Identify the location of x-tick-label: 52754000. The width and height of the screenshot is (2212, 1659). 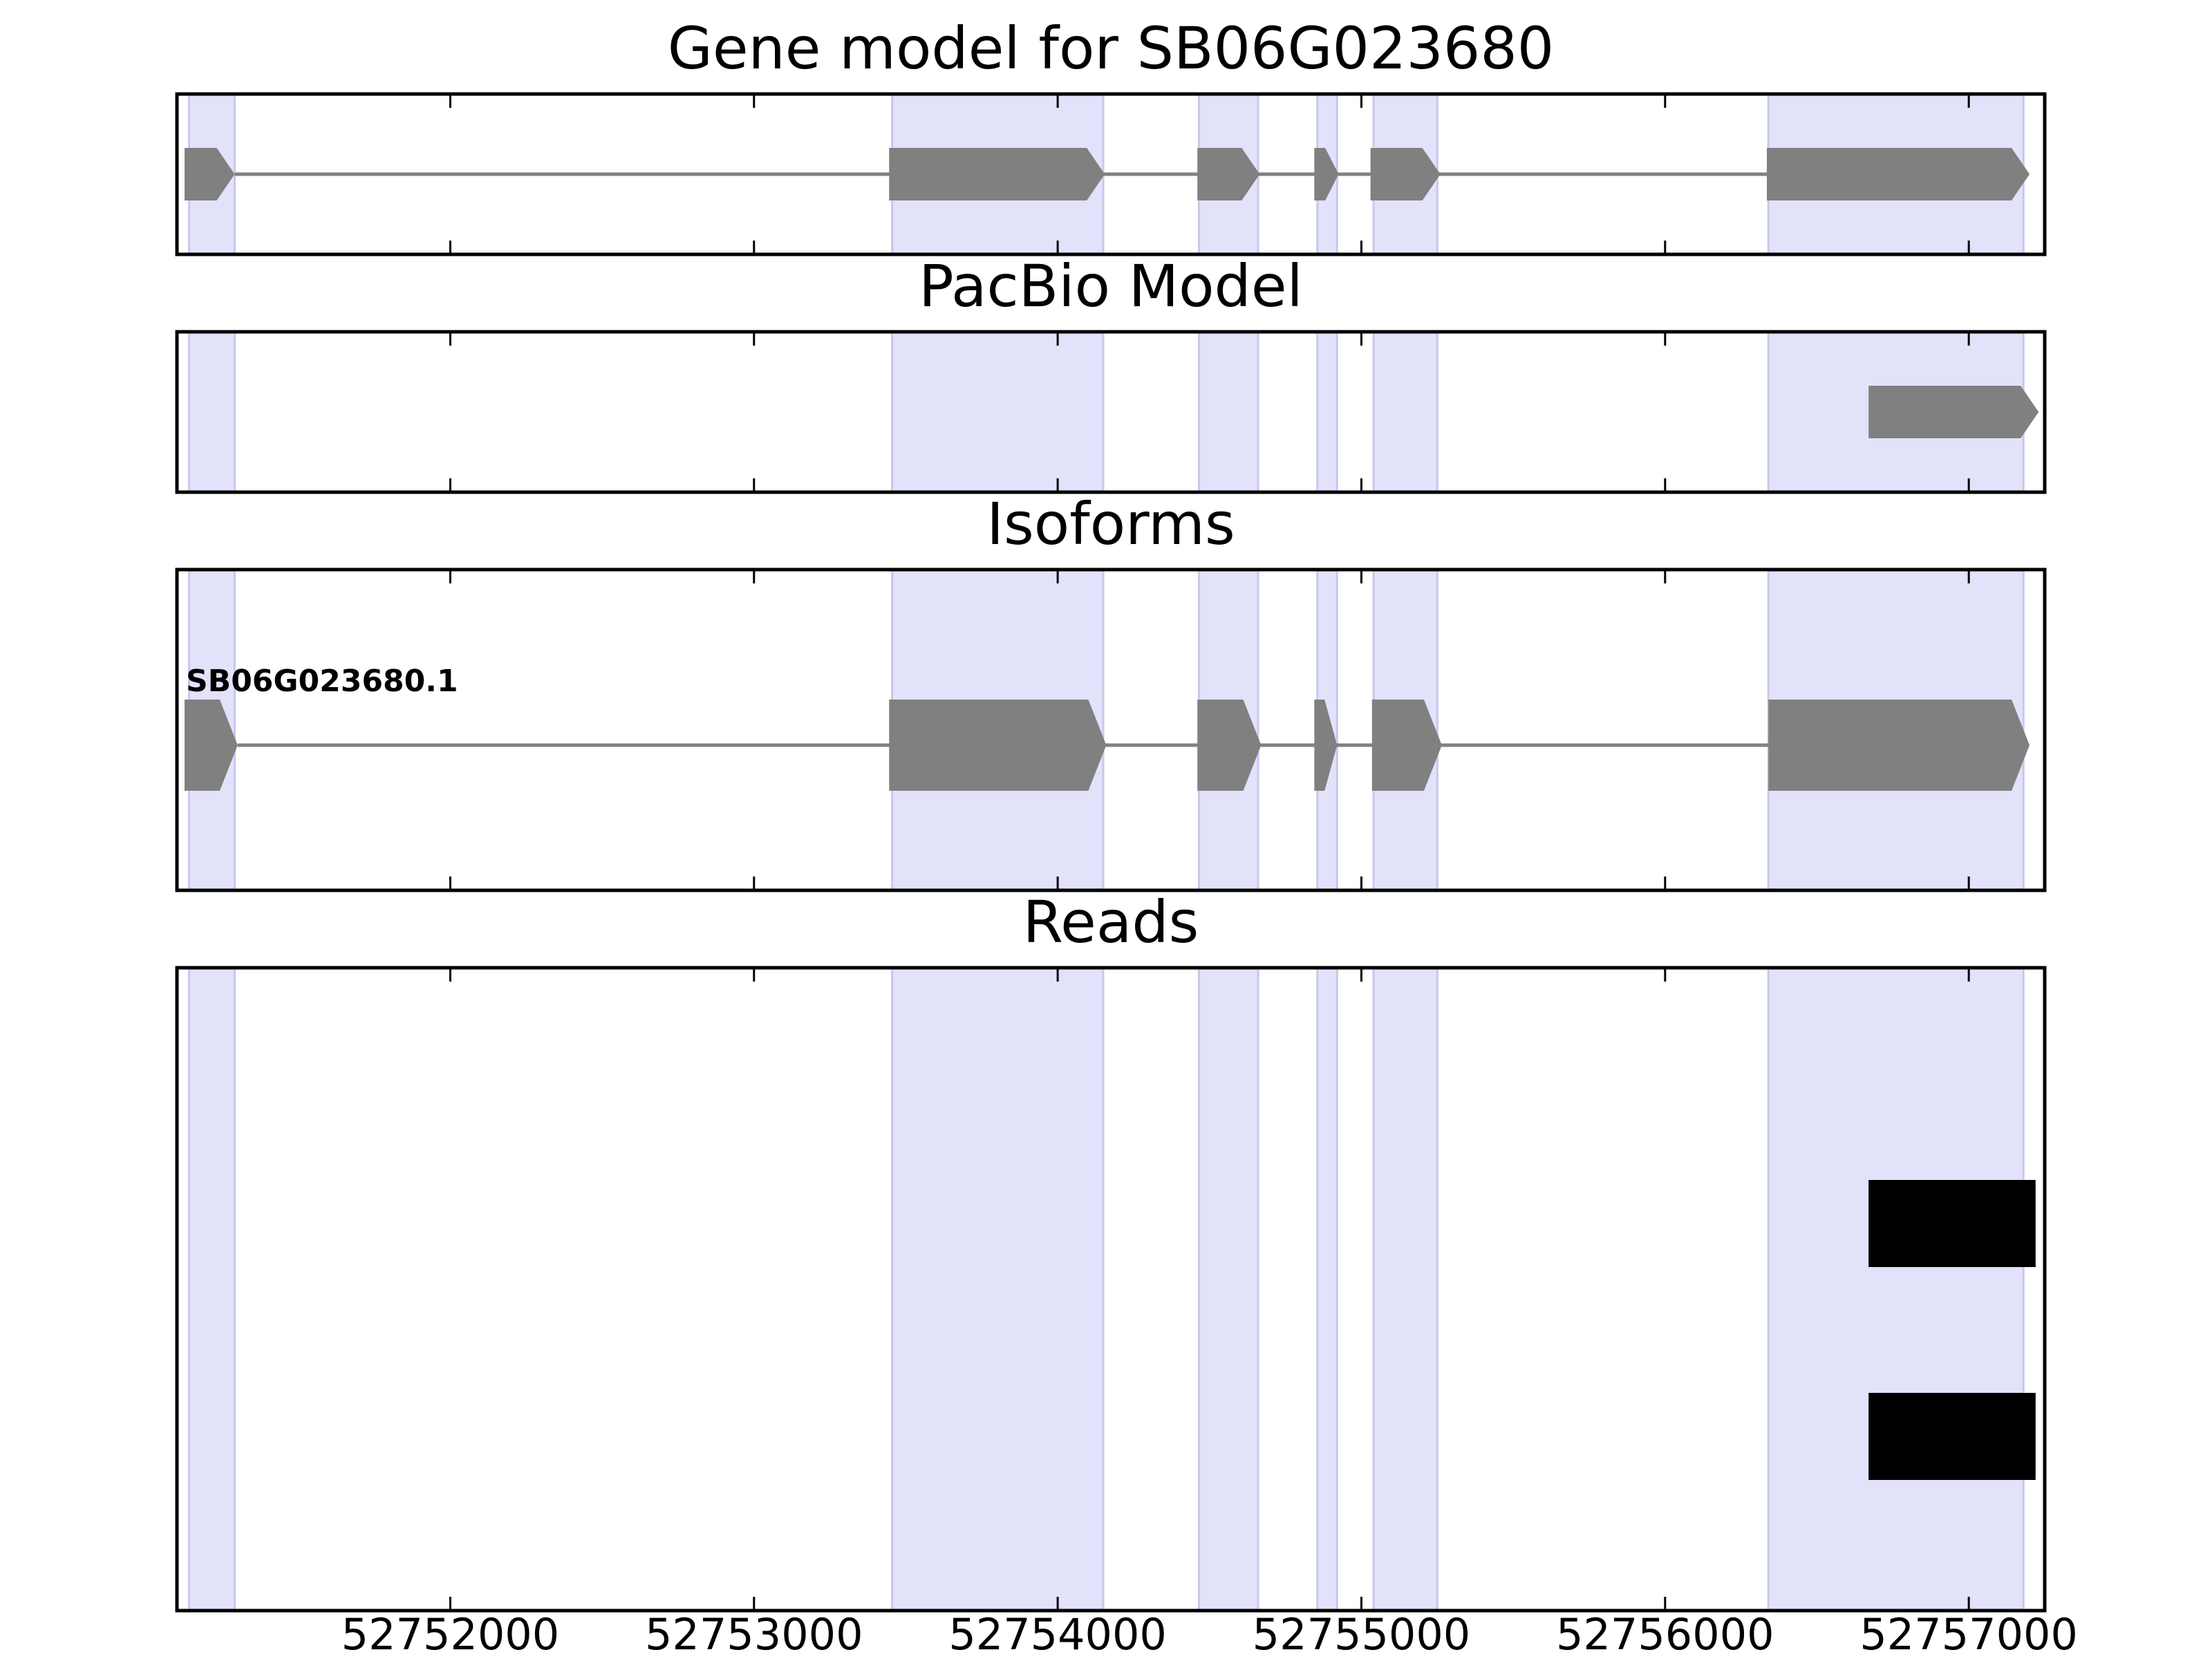
(1057, 1634).